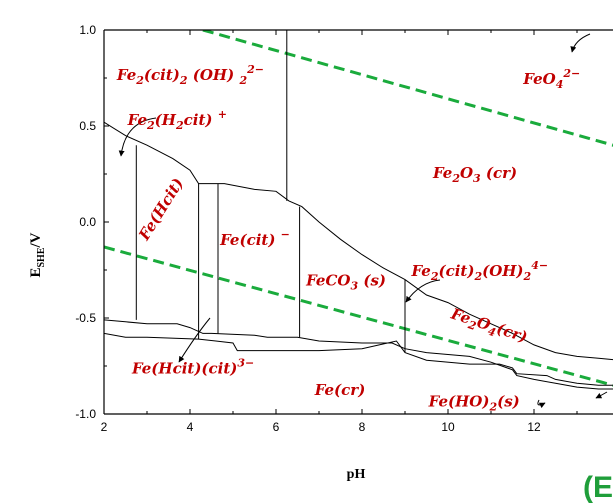 This screenshot has height=503, width=613. Describe the element at coordinates (85, 318) in the screenshot. I see `y-tick-label: -0.5` at that location.